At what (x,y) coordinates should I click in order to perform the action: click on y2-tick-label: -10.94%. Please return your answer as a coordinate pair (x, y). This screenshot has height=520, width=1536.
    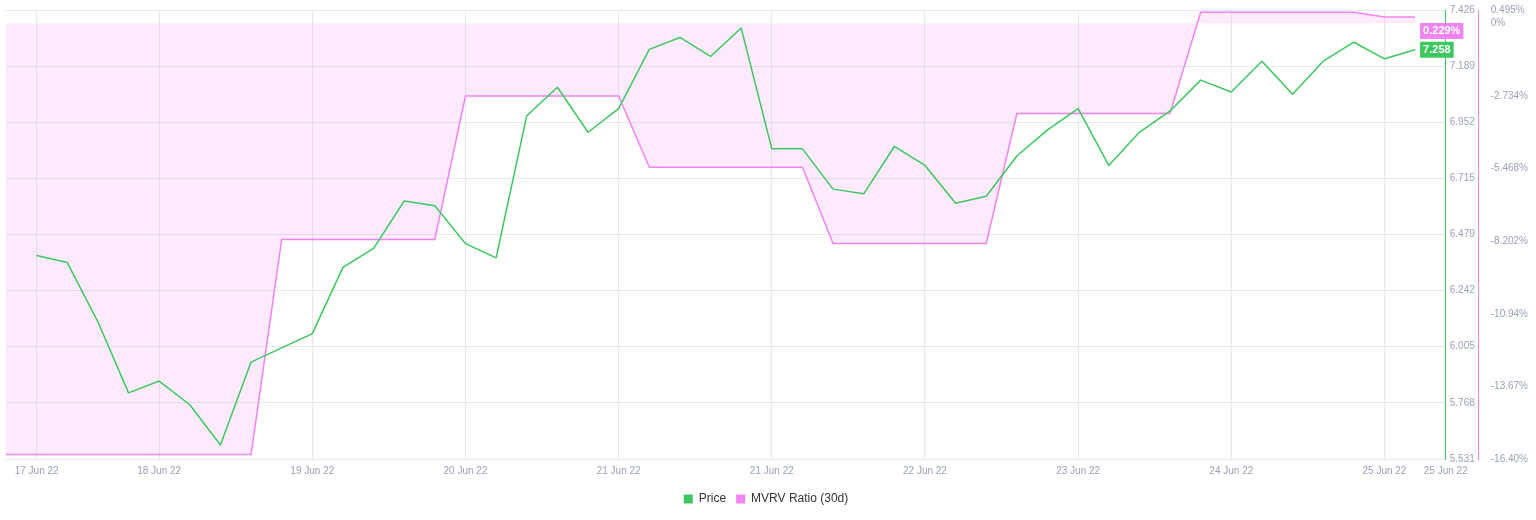
    Looking at the image, I should click on (1509, 313).